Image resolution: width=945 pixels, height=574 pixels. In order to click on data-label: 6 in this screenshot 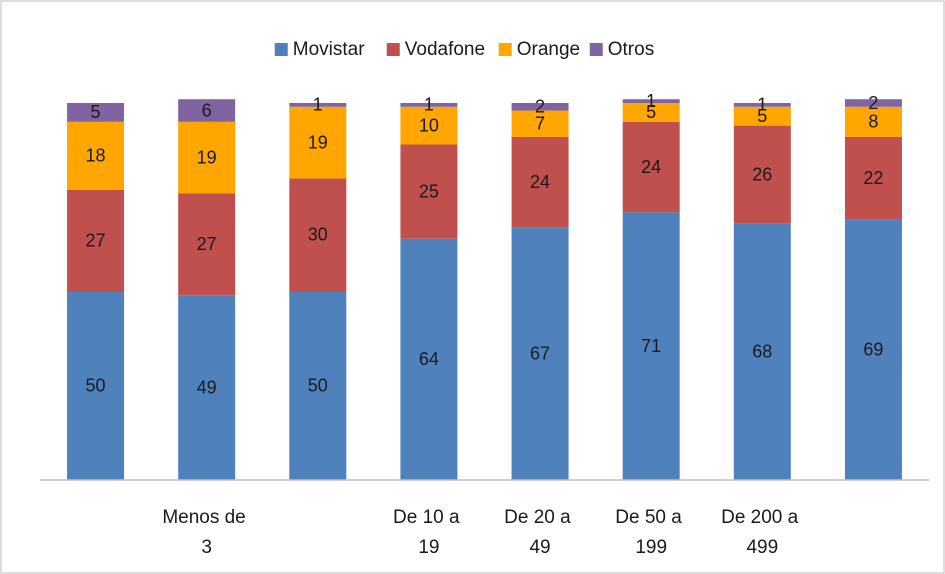, I will do `click(207, 110)`.